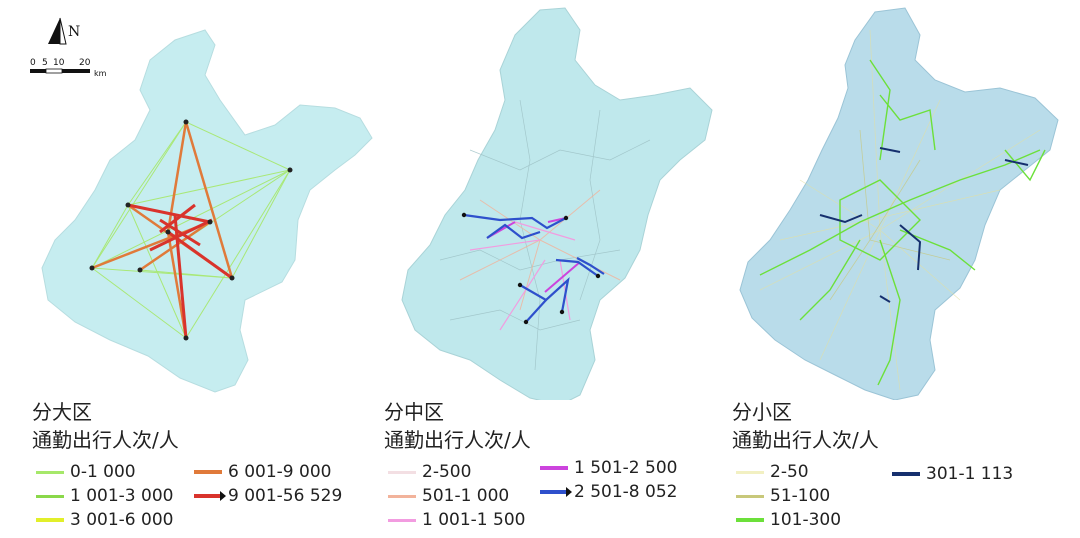 The image size is (1080, 538). I want to click on legend-item: 1 501-2 500, so click(608, 468).